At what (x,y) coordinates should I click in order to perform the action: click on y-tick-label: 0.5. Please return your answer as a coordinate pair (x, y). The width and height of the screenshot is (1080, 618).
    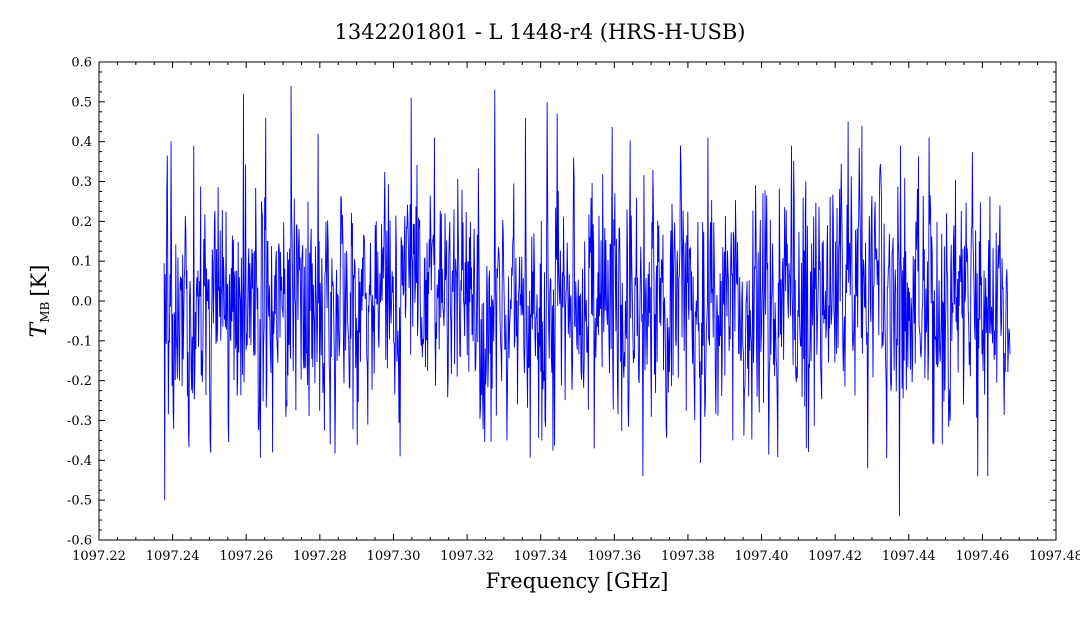
    Looking at the image, I should click on (81, 102).